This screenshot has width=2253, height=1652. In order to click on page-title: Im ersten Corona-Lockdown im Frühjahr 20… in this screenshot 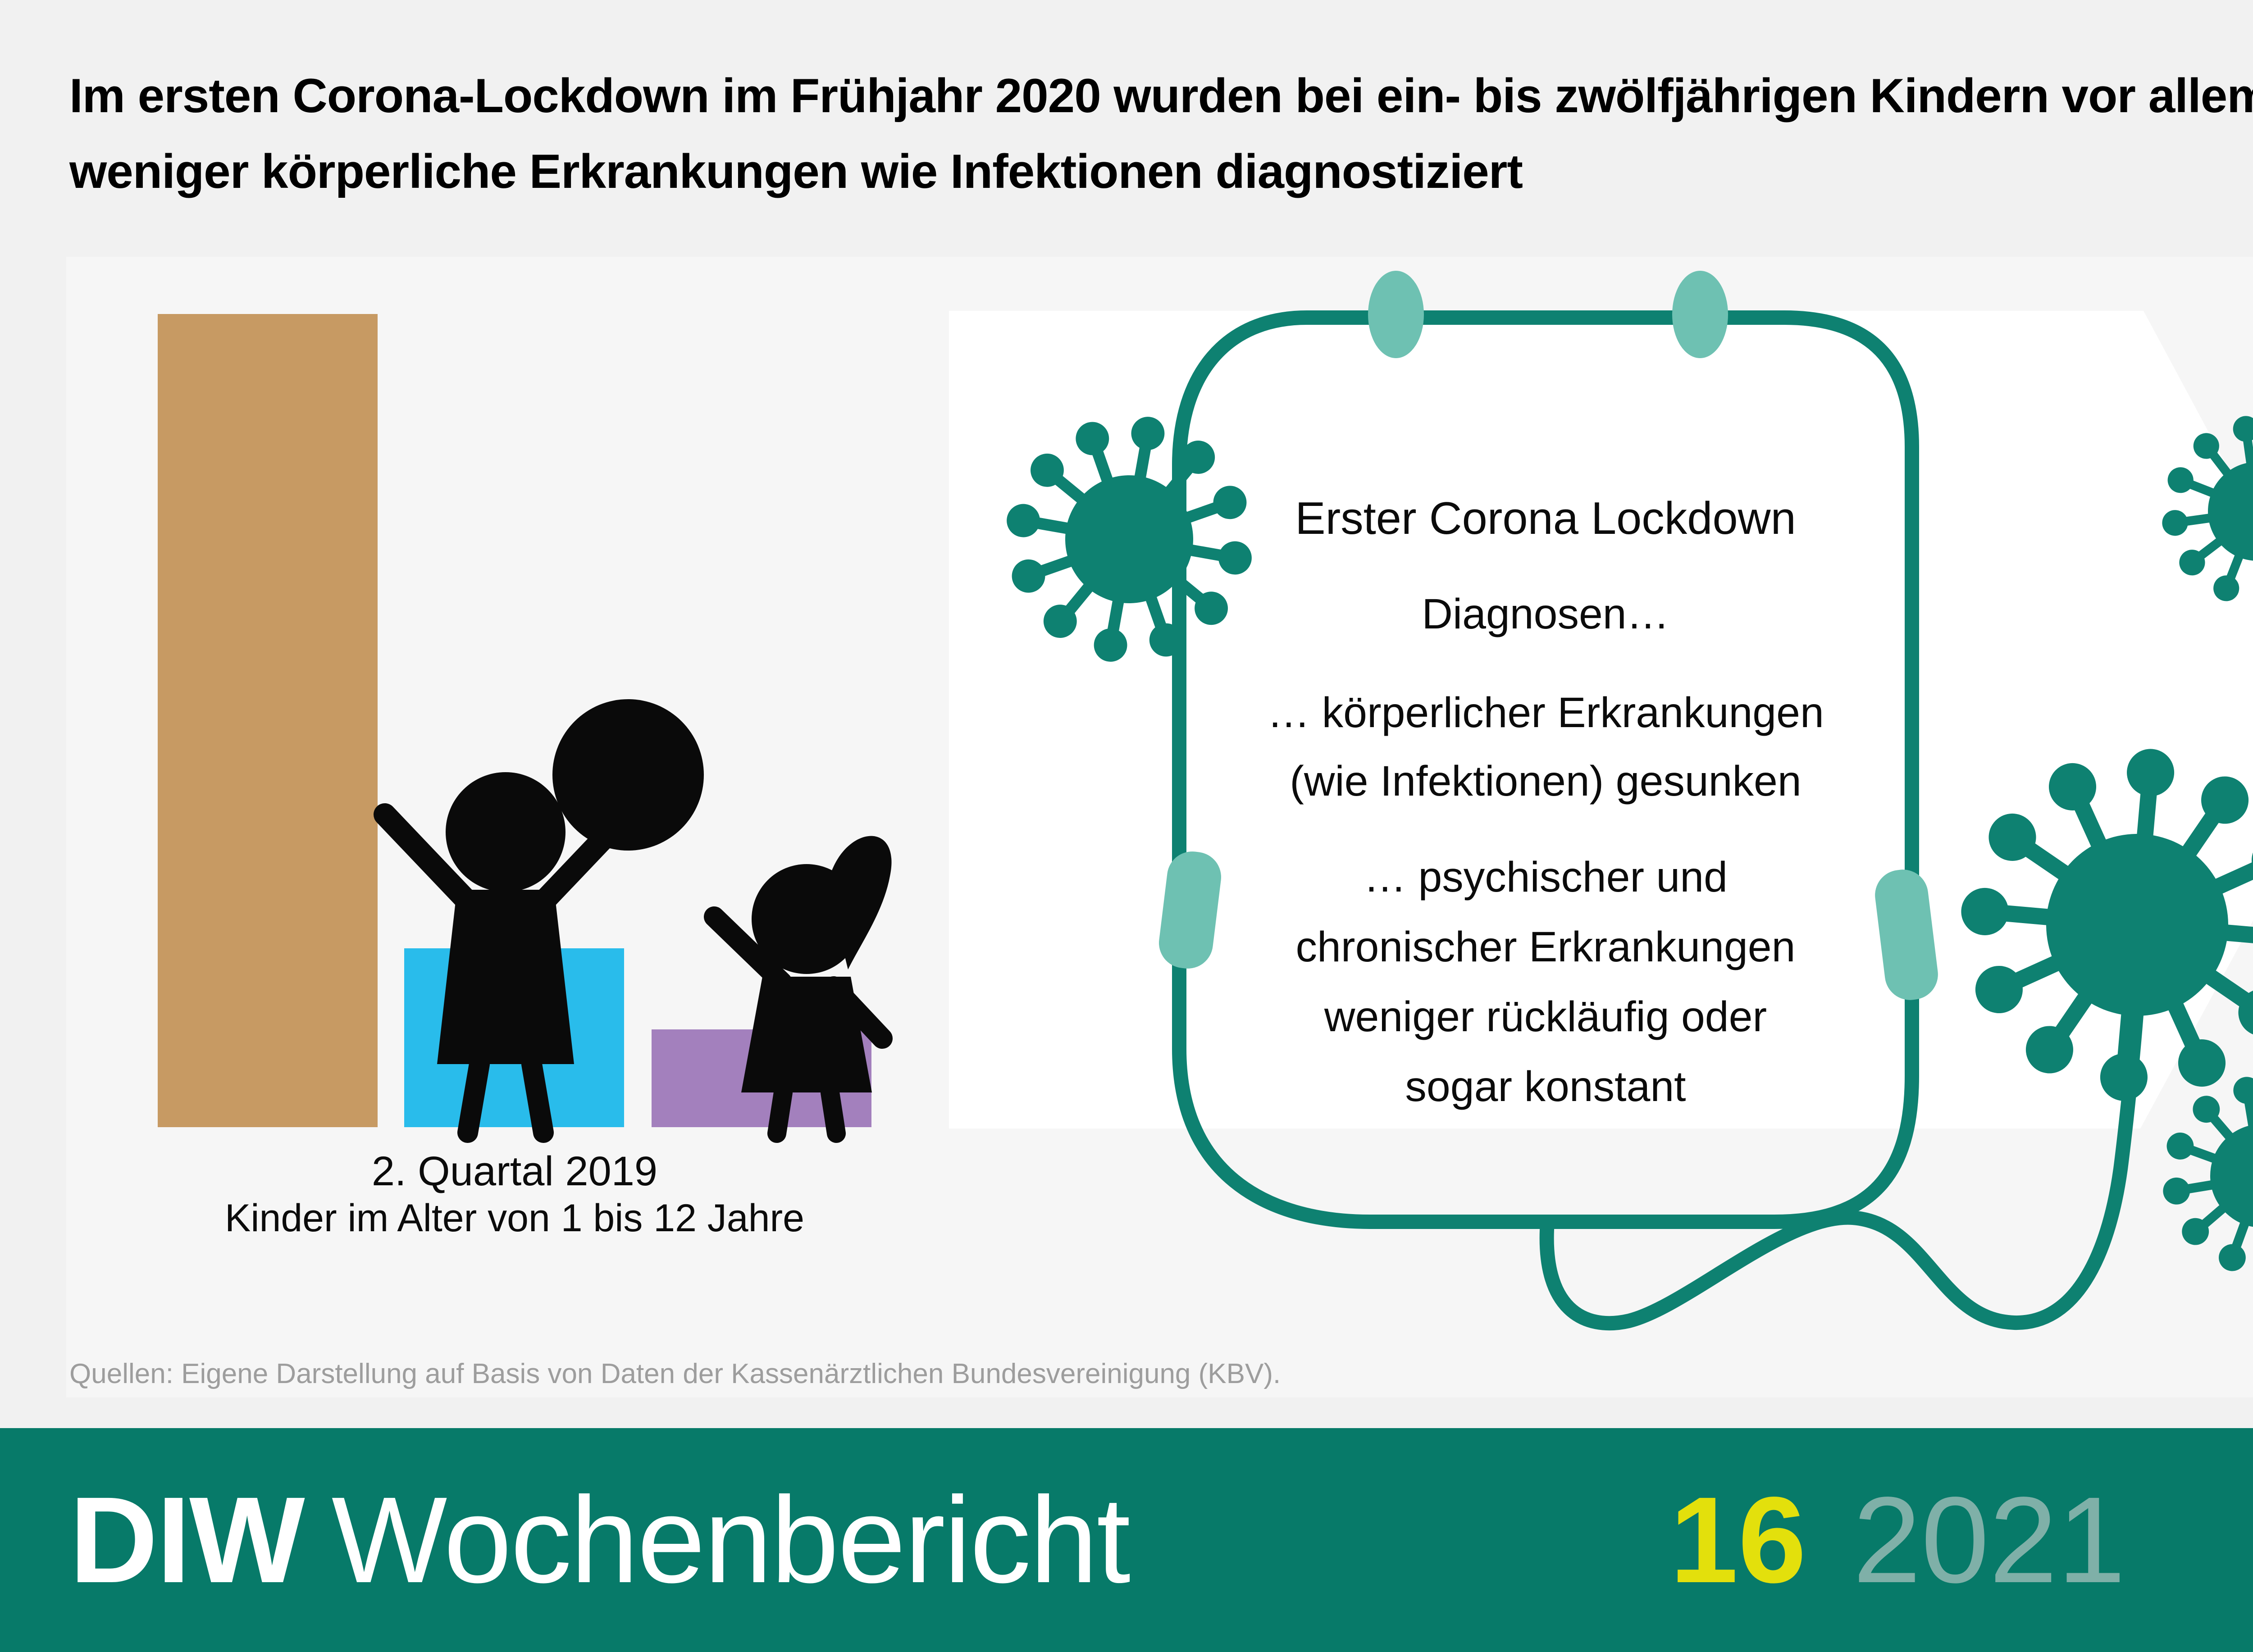, I will do `click(1161, 133)`.